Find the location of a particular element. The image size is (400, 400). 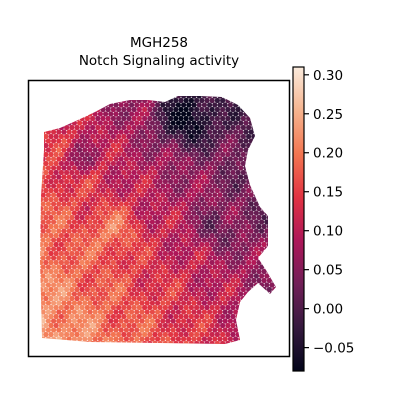

colorbar: 0.300.250.200.150.100.050.00−0.05 is located at coordinates (323, 219).